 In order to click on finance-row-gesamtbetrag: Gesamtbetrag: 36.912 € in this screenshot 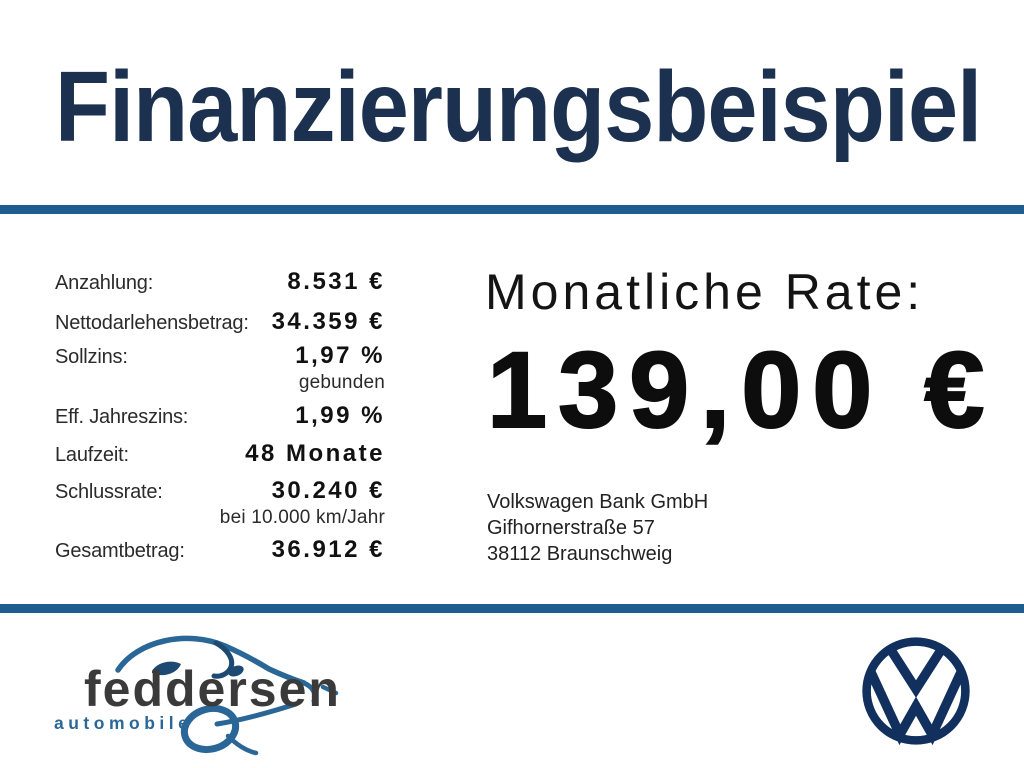, I will do `click(220, 550)`.